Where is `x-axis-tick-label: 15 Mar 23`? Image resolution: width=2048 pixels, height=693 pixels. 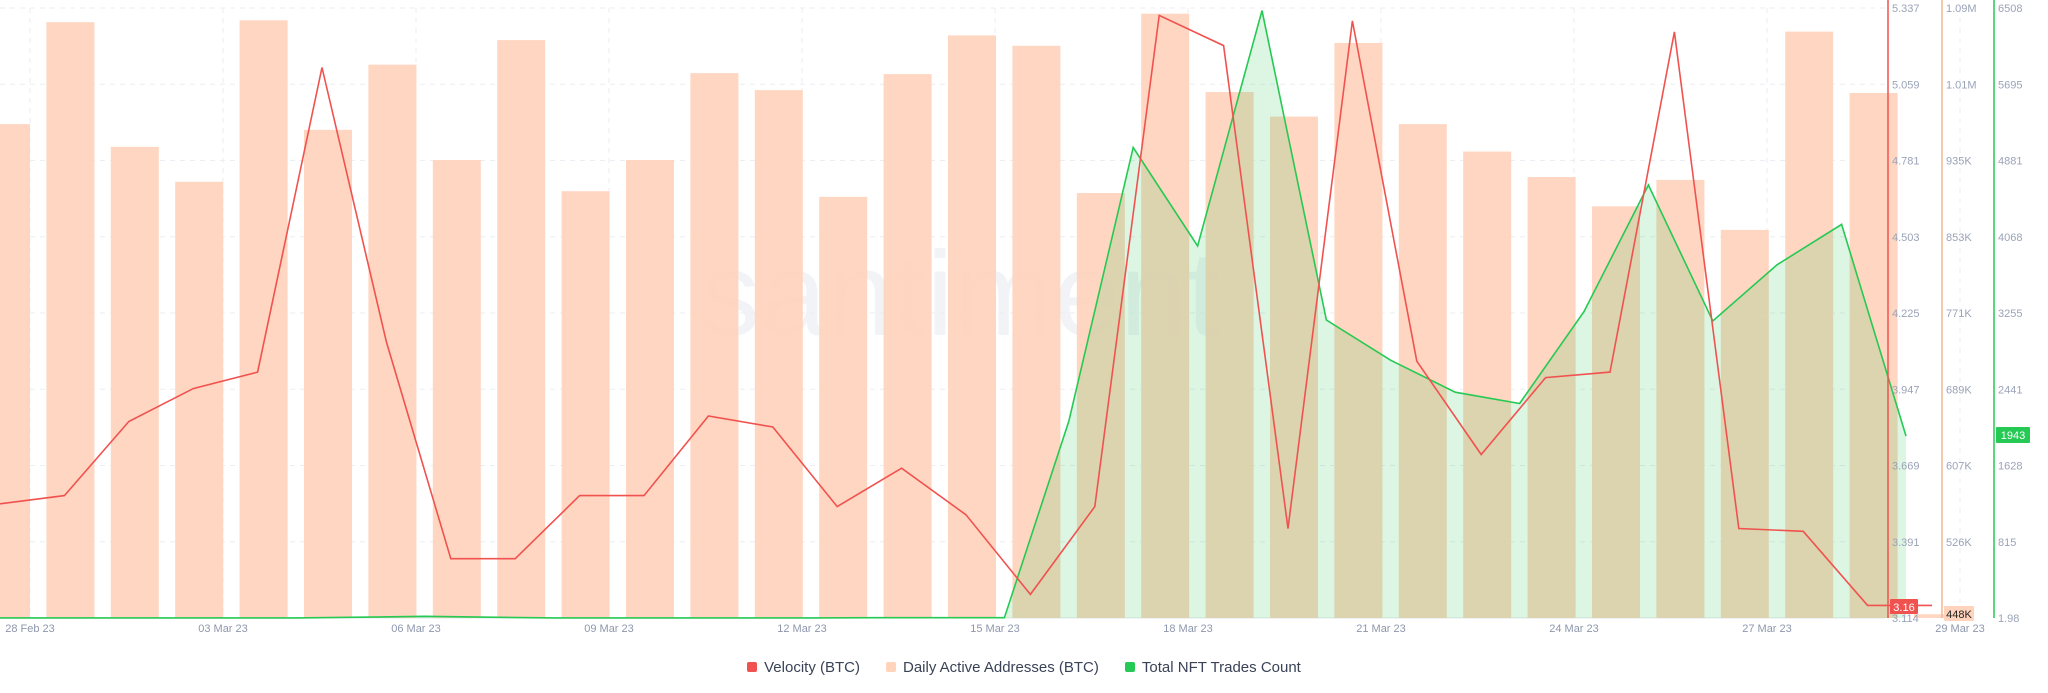 x-axis-tick-label: 15 Mar 23 is located at coordinates (995, 629).